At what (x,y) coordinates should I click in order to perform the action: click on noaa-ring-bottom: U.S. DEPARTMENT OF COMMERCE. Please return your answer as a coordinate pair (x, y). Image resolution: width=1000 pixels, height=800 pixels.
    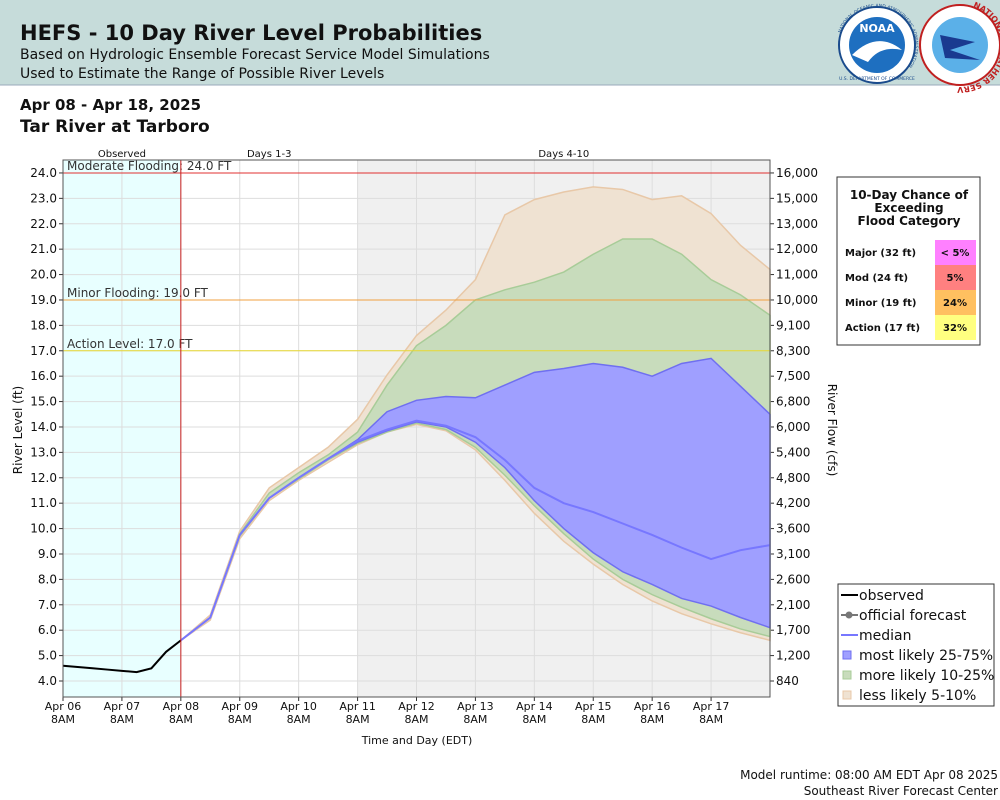
    Looking at the image, I should click on (877, 79).